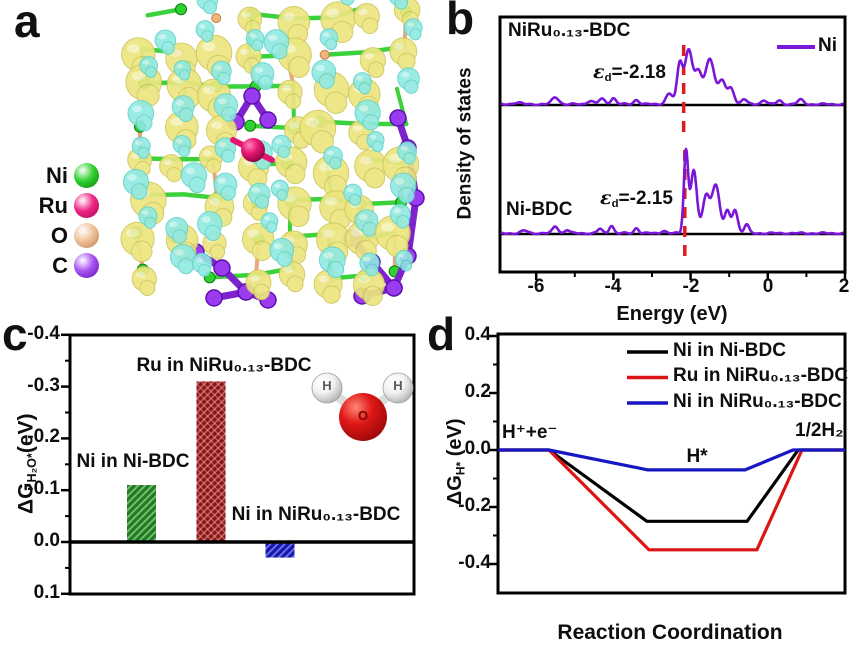 The height and width of the screenshot is (646, 850). I want to click on fe-yaxis-label: ΔGH* (eV), so click(456, 462).